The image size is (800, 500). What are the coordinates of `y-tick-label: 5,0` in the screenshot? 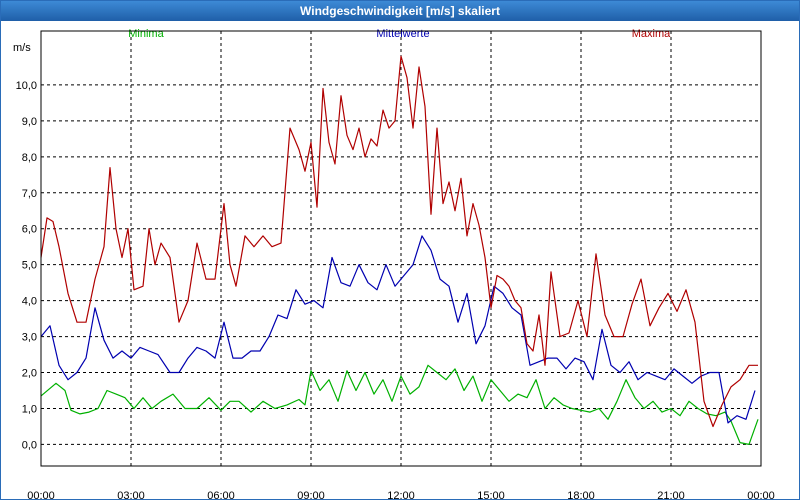 It's located at (29, 266).